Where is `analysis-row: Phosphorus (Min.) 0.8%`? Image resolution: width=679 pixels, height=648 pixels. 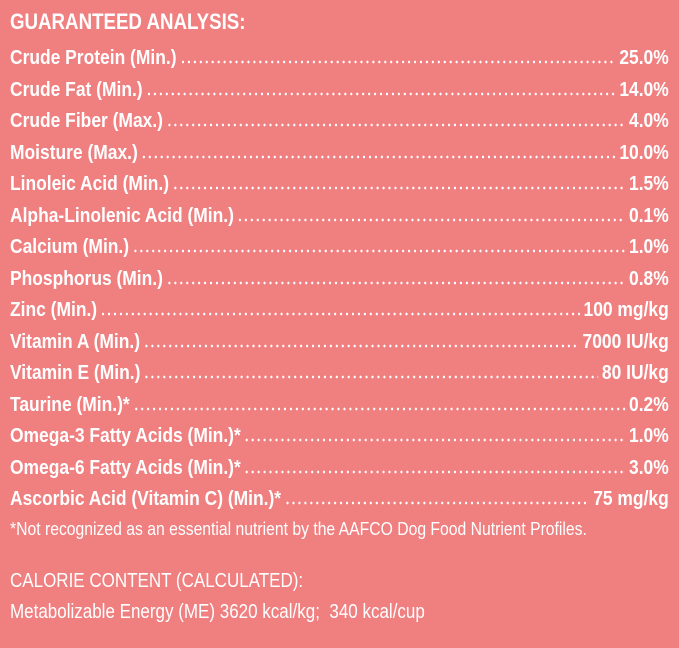 analysis-row: Phosphorus (Min.) 0.8% is located at coordinates (339, 279).